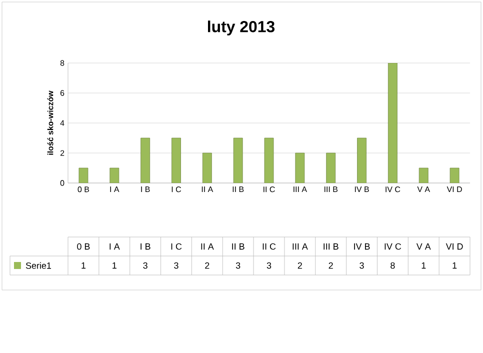 This screenshot has width=483, height=353. I want to click on category-label: I B, so click(145, 246).